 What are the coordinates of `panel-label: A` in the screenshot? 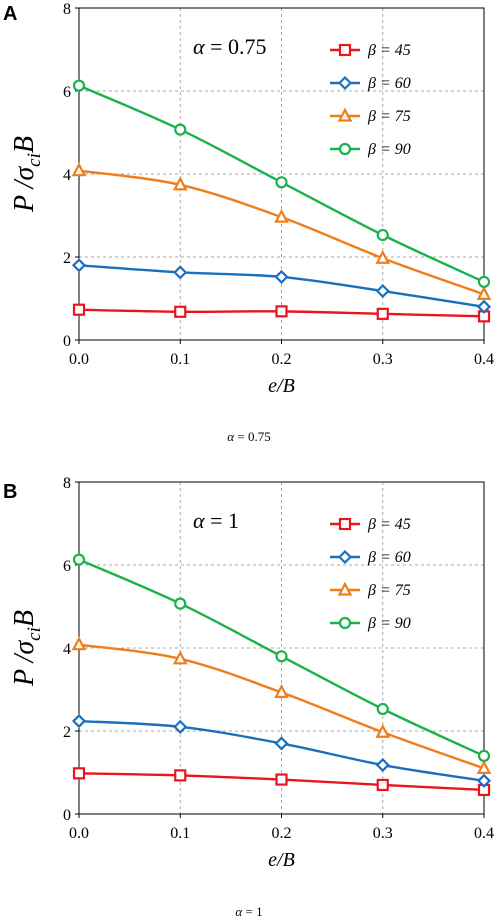 It's located at (10, 14).